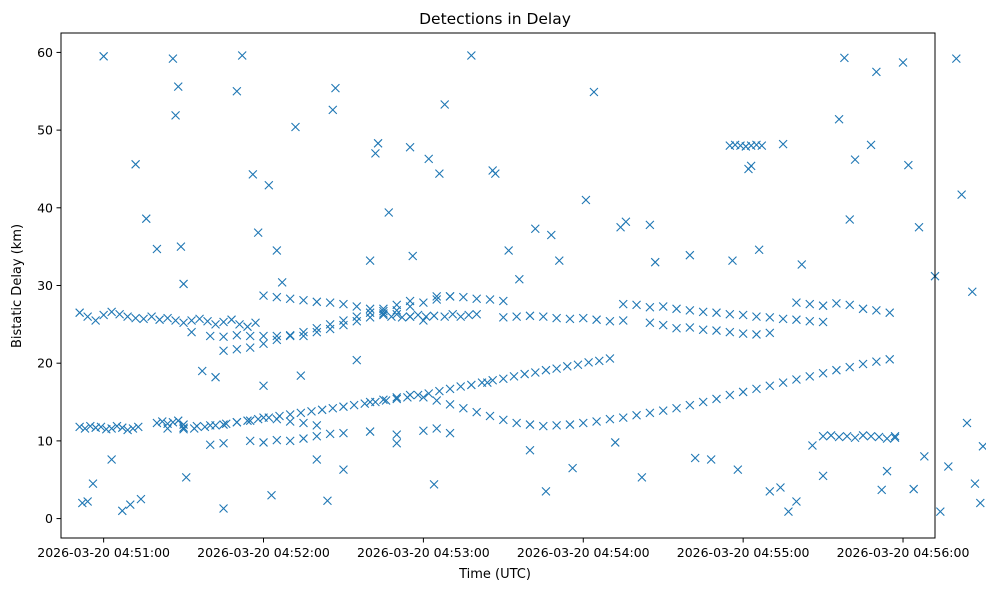  What do you see at coordinates (49, 285) in the screenshot?
I see `y-axis: 0 10 20 30 40 50 60` at bounding box center [49, 285].